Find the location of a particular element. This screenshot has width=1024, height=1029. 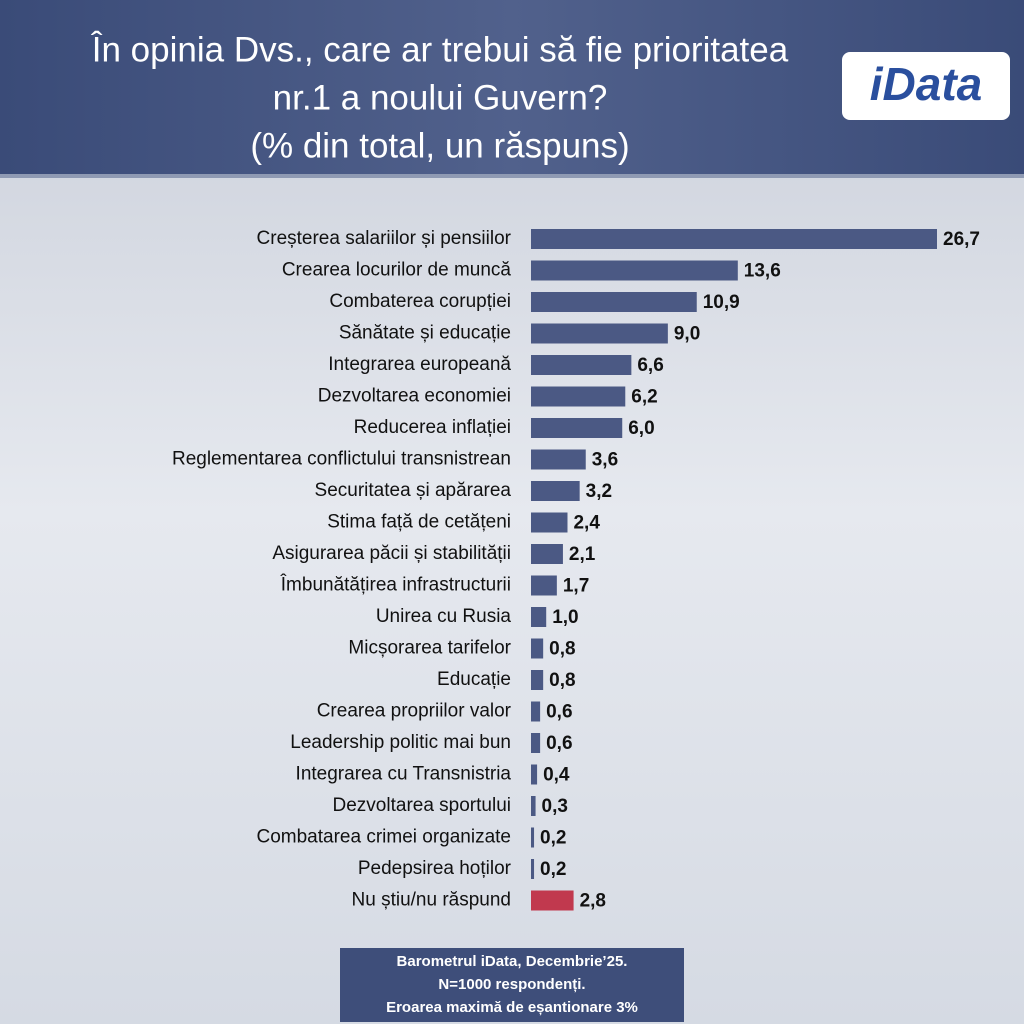

category-label: Nu știu/nu răspund is located at coordinates (432, 900).